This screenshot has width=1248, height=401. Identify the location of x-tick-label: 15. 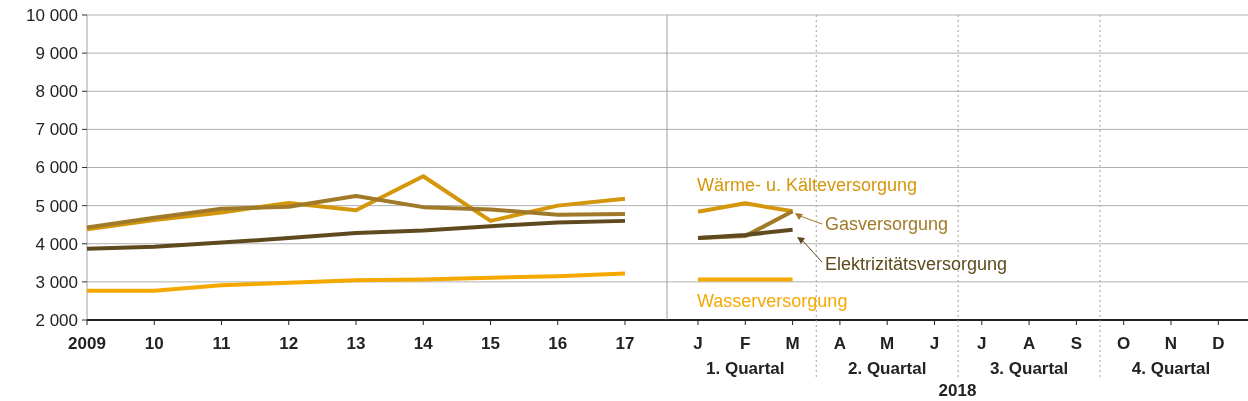
(490, 343).